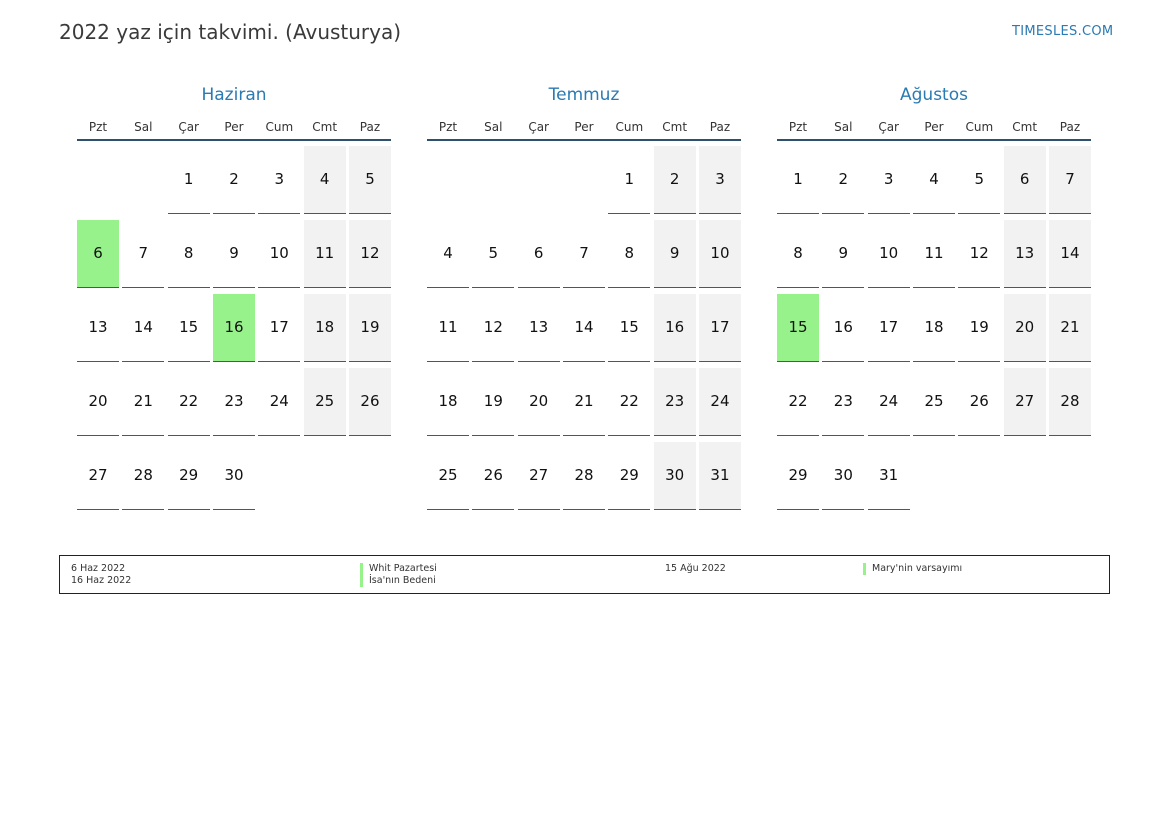  What do you see at coordinates (538, 402) in the screenshot?
I see `day-cell: 20` at bounding box center [538, 402].